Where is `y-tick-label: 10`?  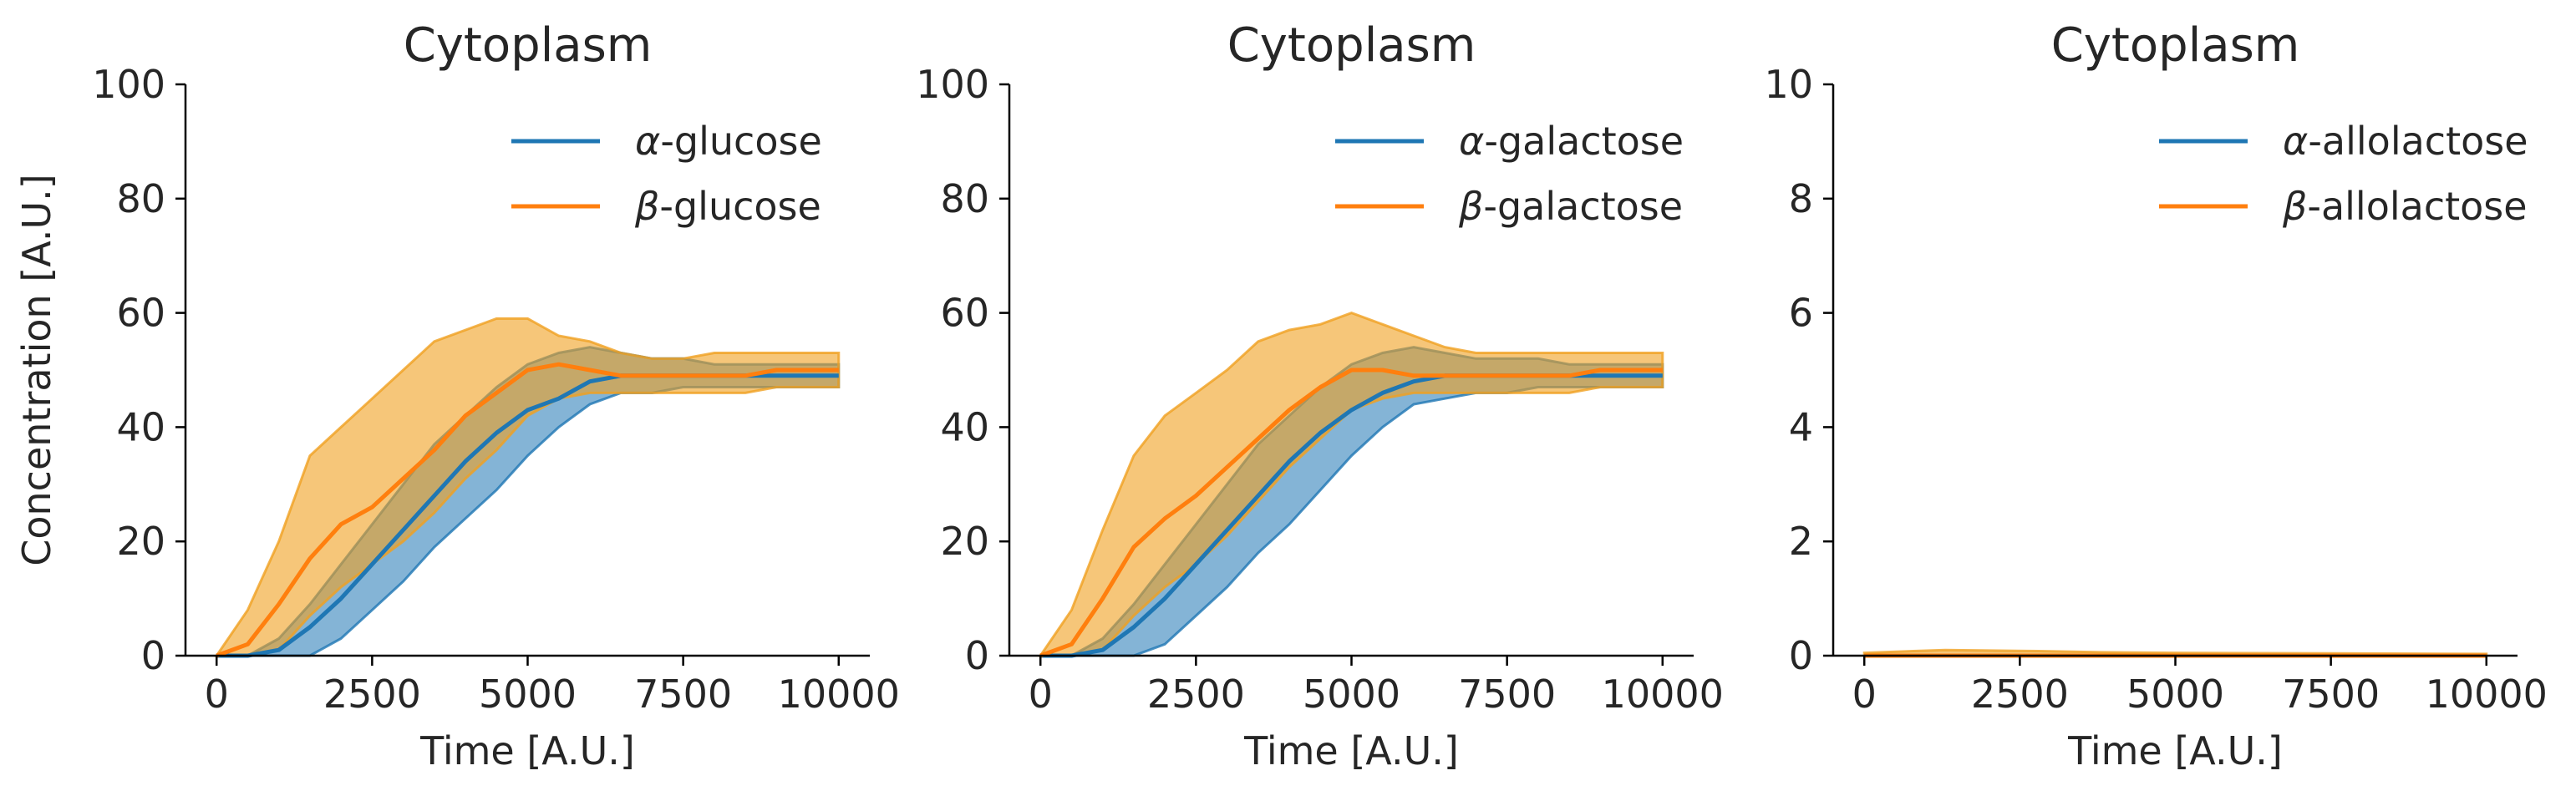
y-tick-label: 10 is located at coordinates (1788, 84).